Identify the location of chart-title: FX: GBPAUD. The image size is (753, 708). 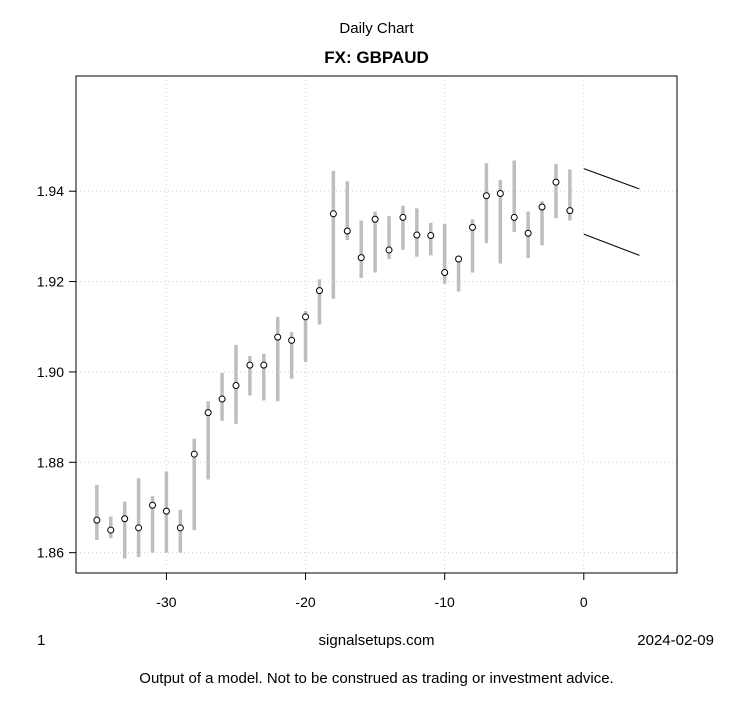
(376, 57).